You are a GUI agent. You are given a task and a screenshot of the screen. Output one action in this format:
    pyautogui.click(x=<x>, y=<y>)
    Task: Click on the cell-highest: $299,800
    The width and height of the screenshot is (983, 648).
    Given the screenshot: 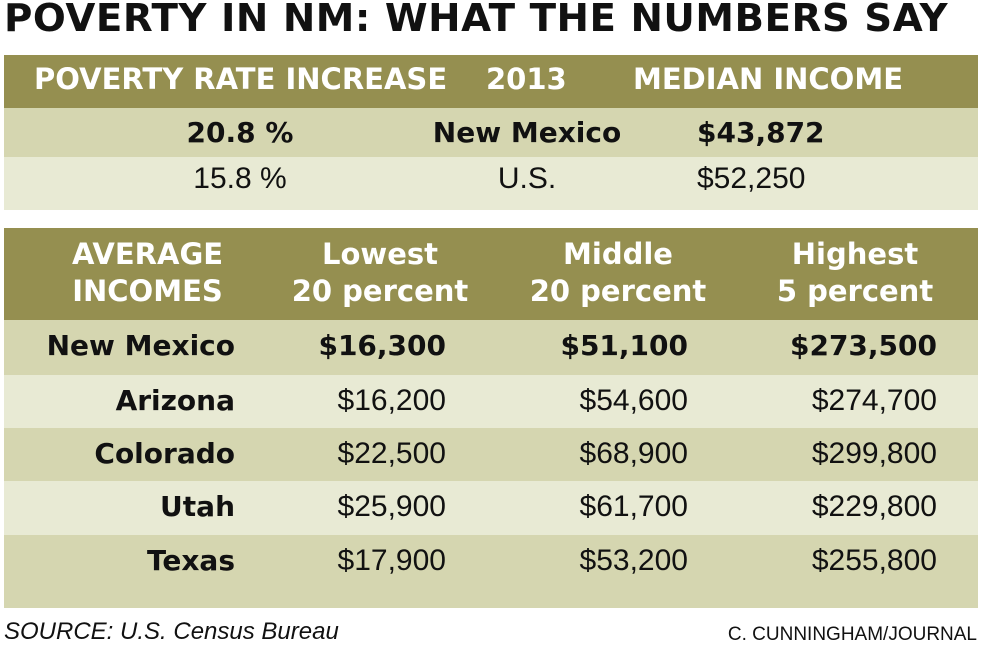 What is the action you would take?
    pyautogui.click(x=874, y=453)
    